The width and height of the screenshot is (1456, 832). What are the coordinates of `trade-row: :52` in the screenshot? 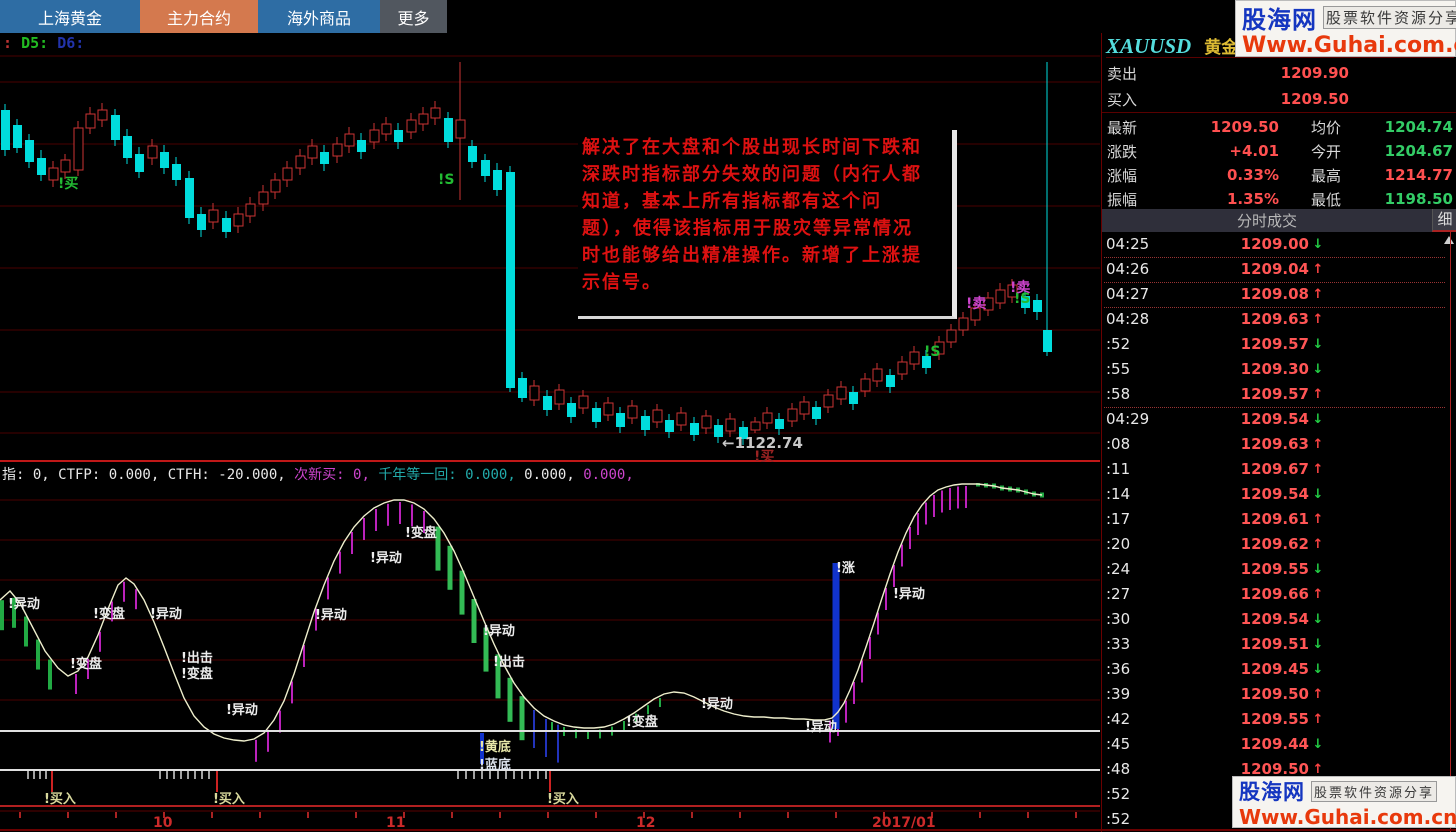 It's located at (1276, 819).